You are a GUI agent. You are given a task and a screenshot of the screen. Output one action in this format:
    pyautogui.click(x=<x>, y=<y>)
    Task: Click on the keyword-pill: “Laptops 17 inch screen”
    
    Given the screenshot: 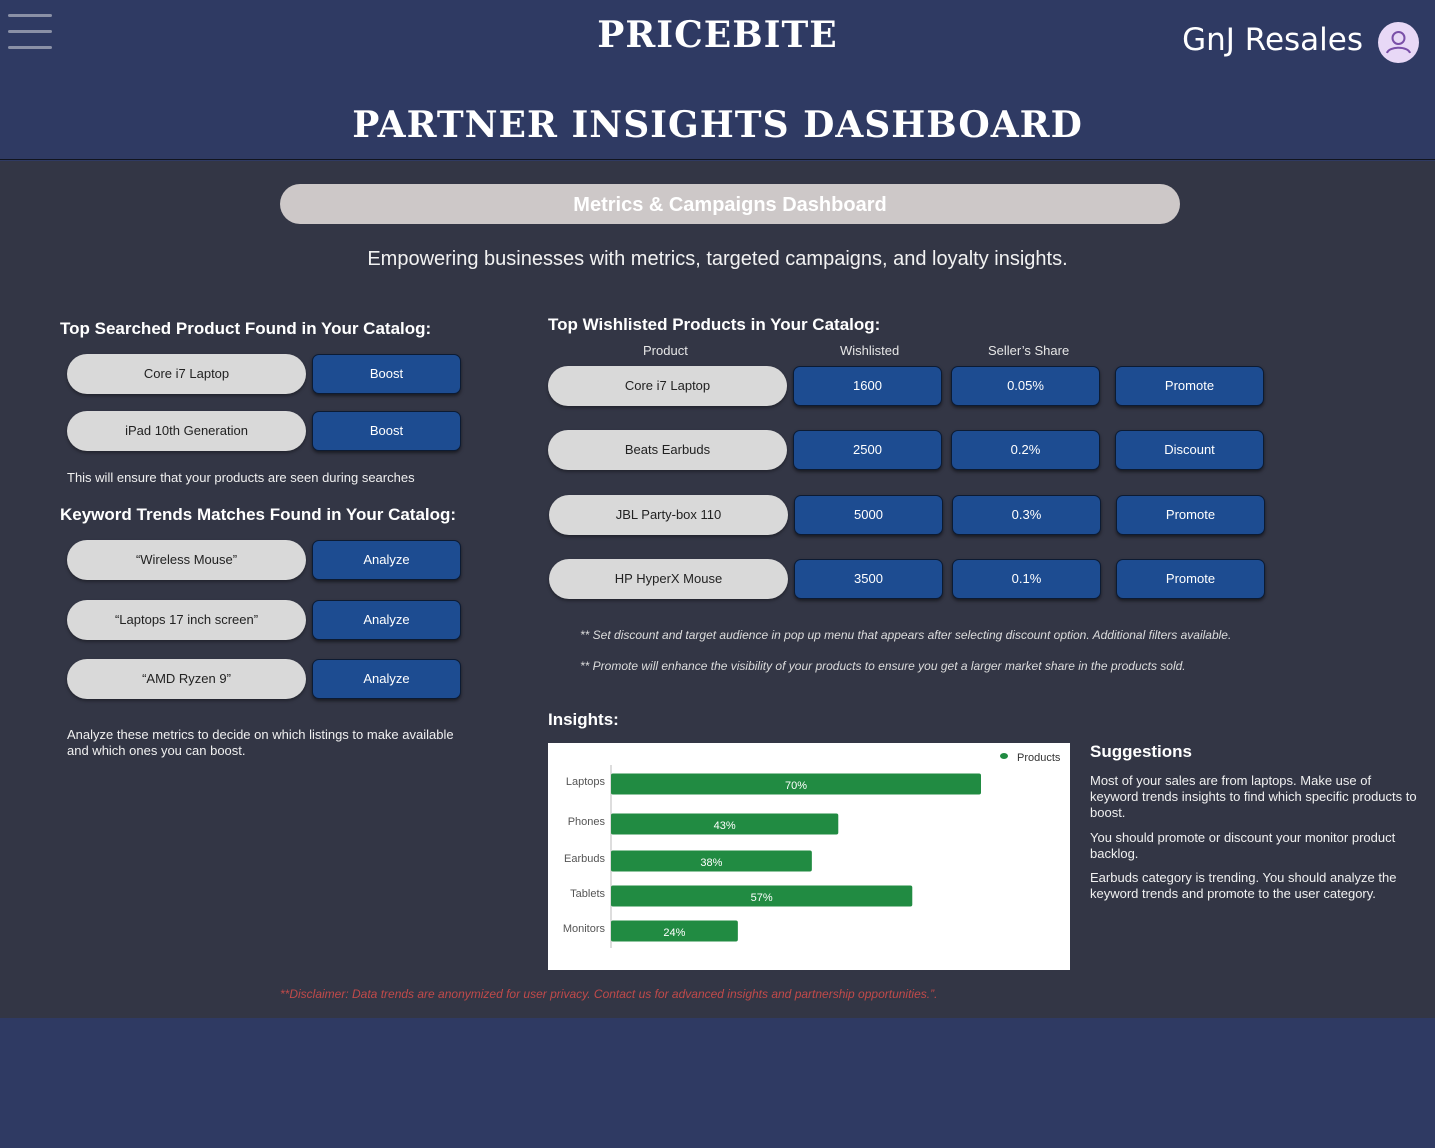 What is the action you would take?
    pyautogui.click(x=186, y=620)
    